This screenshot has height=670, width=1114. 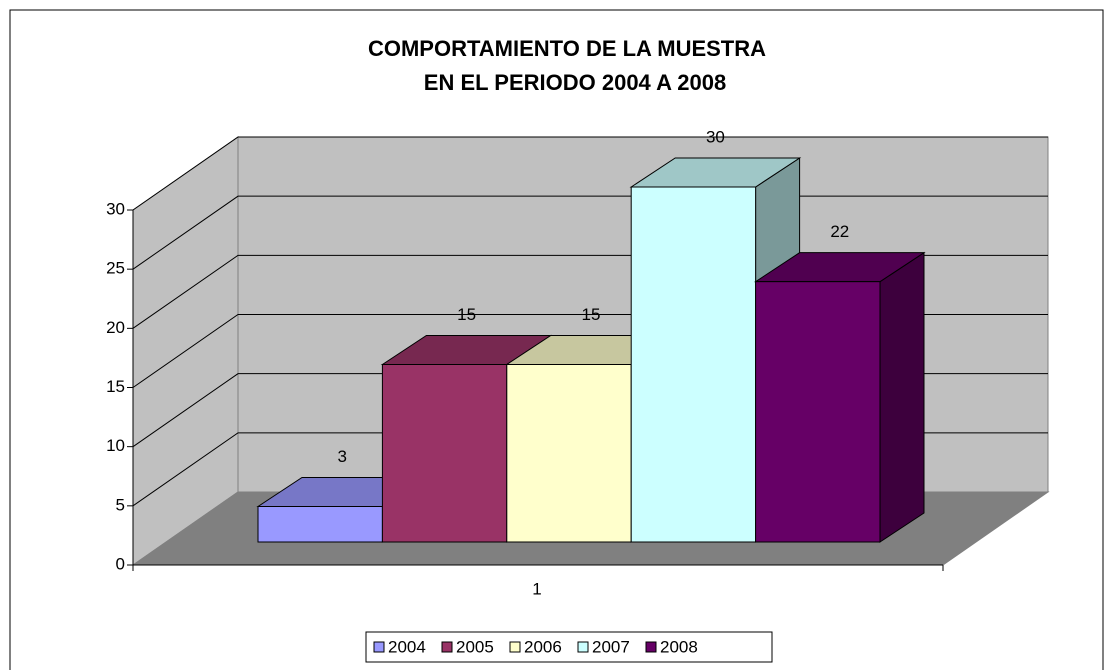 I want to click on legend-box, so click(x=569, y=647).